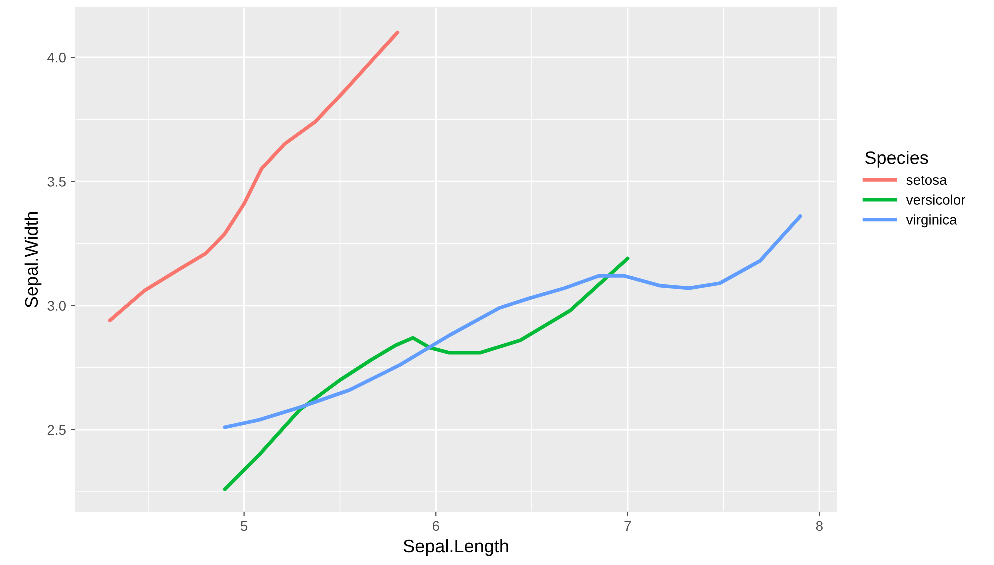 This screenshot has height=565, width=994. I want to click on legend-title: Species, so click(896, 159).